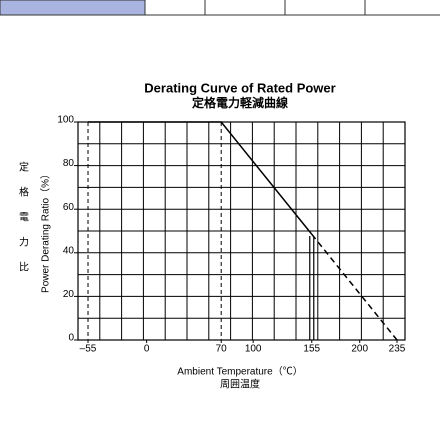 Image resolution: width=440 pixels, height=428 pixels. I want to click on y-tick-label: 100, so click(65, 120).